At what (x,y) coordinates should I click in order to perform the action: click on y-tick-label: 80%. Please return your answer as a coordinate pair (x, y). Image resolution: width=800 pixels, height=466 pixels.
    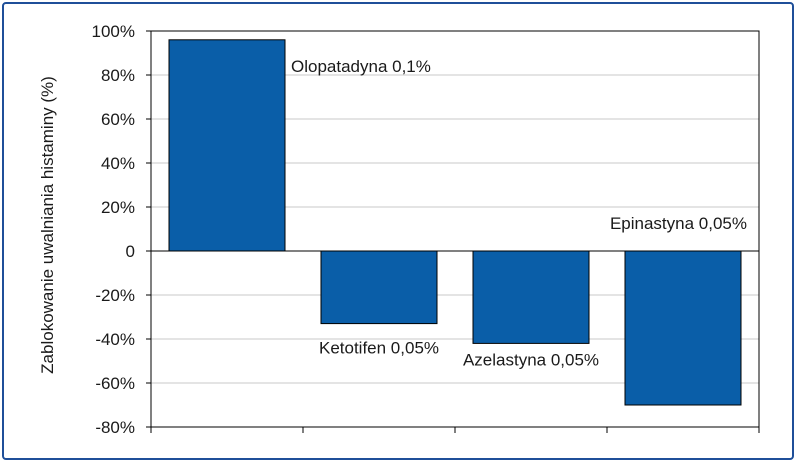
    Looking at the image, I should click on (118, 75).